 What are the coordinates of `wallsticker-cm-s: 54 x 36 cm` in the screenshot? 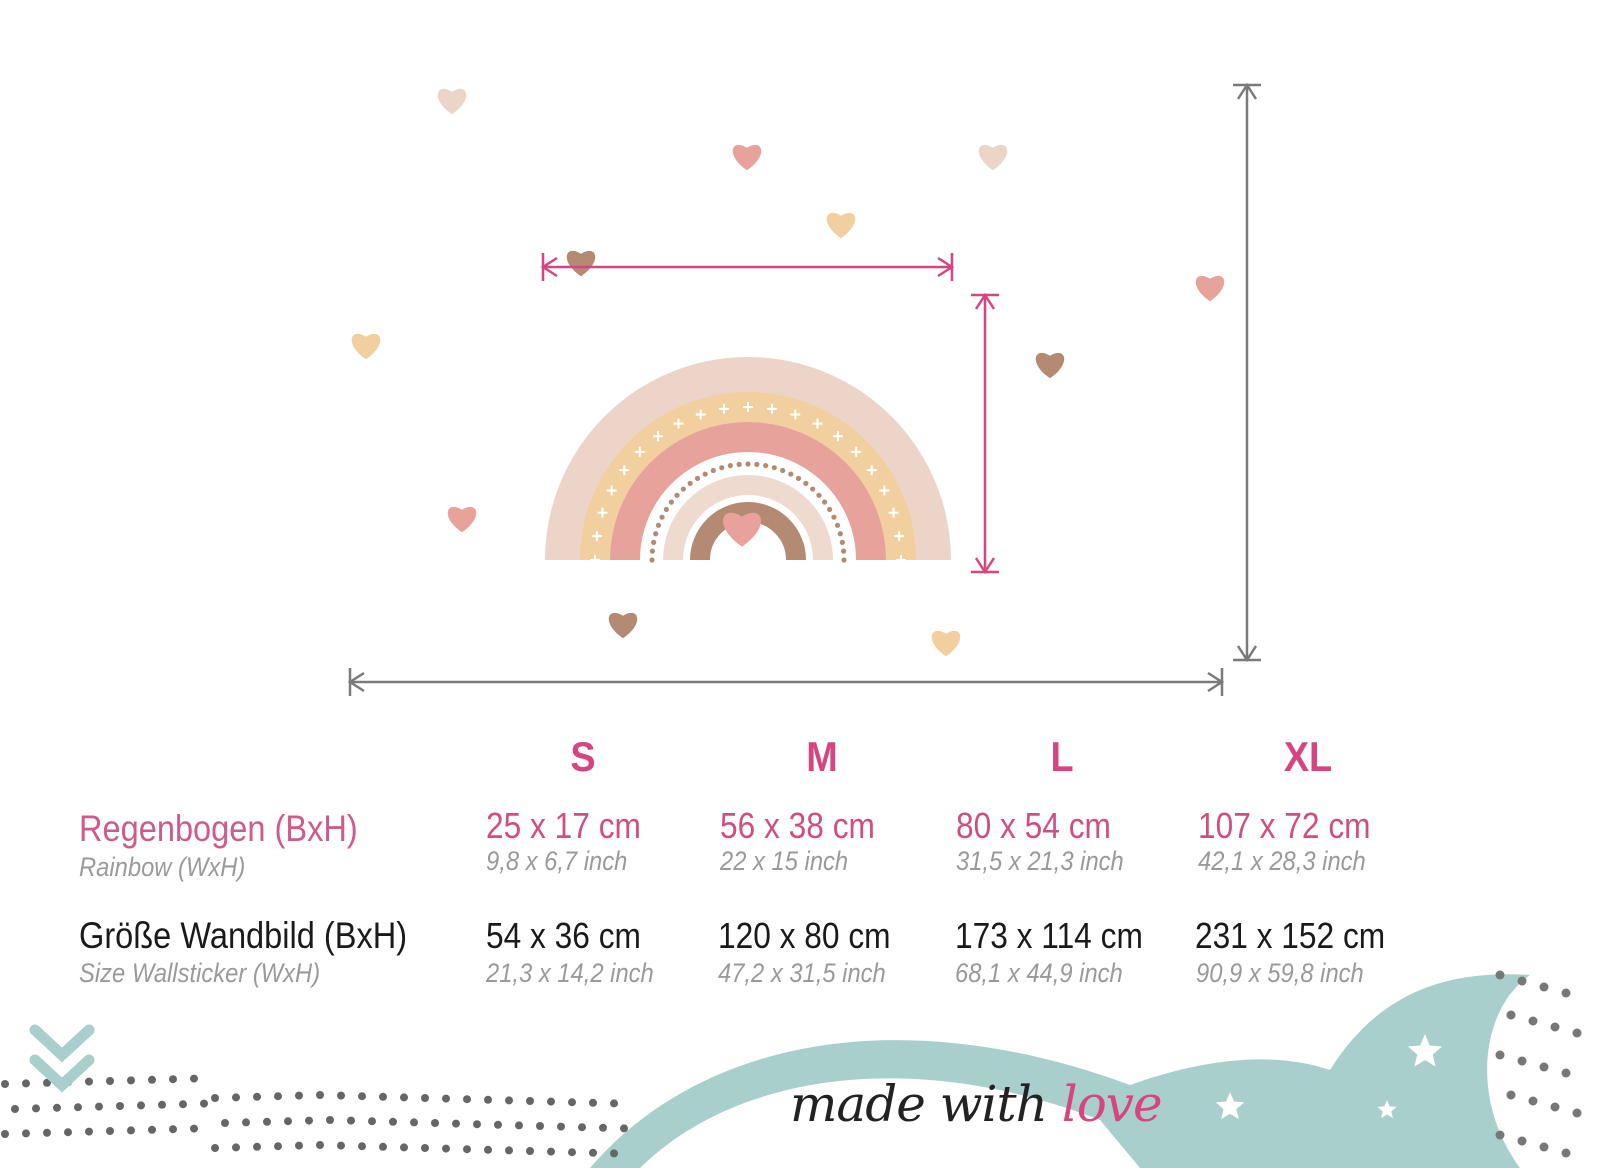 It's located at (563, 935).